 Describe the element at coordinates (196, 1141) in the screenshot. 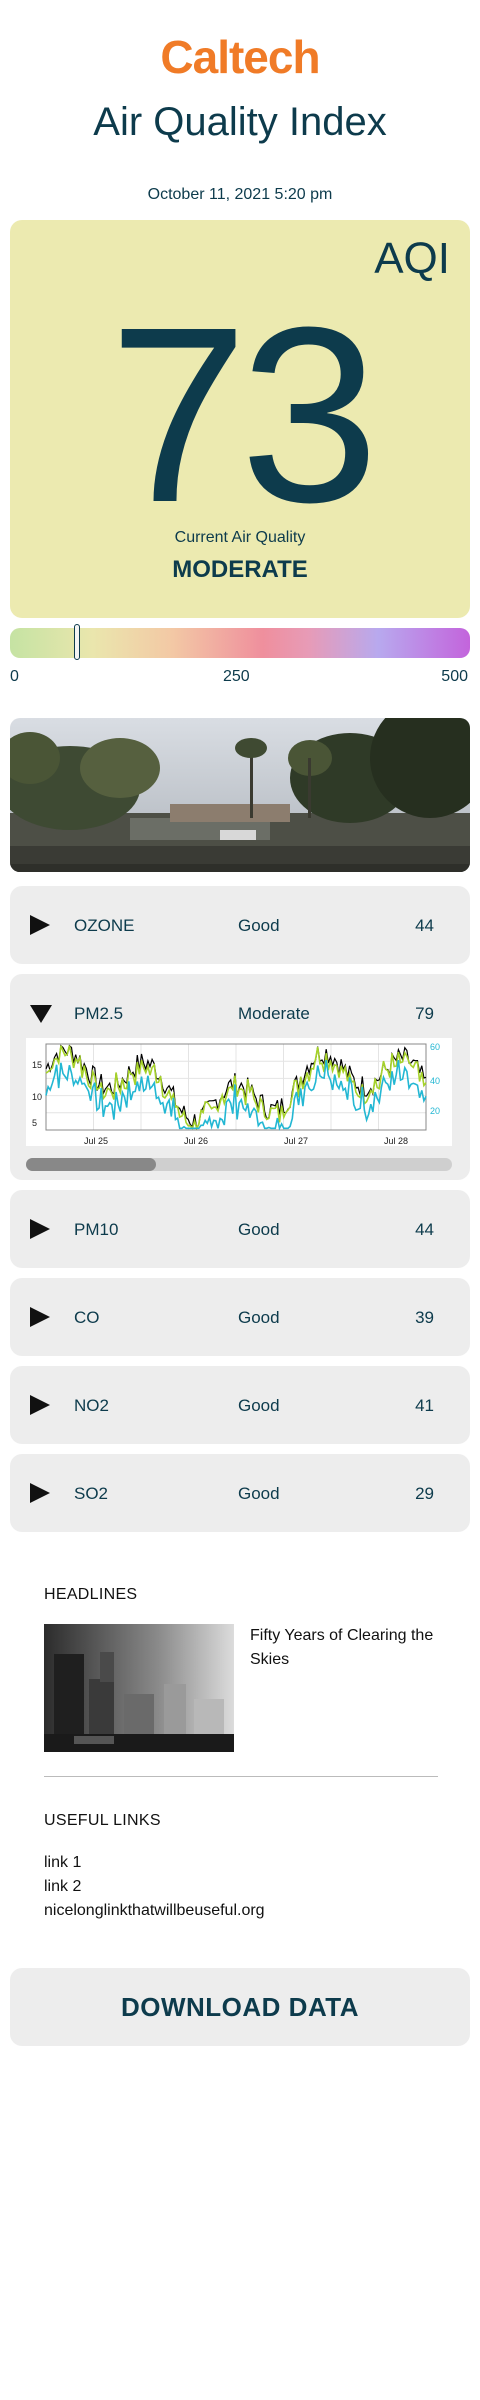

I see `chart-x-tick-label: Jul 26` at that location.